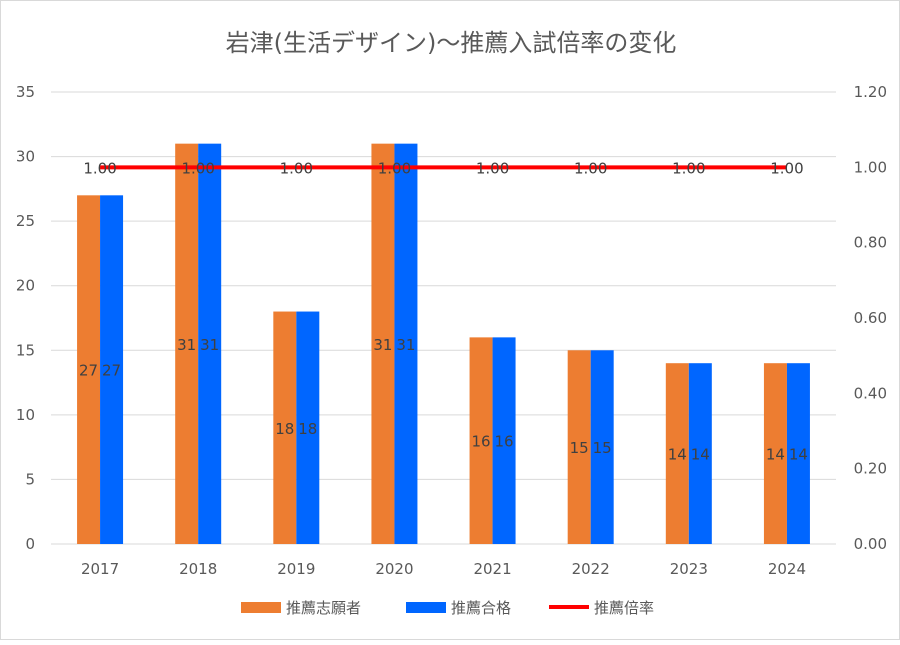  I want to click on x-tick-label: 2019, so click(296, 569).